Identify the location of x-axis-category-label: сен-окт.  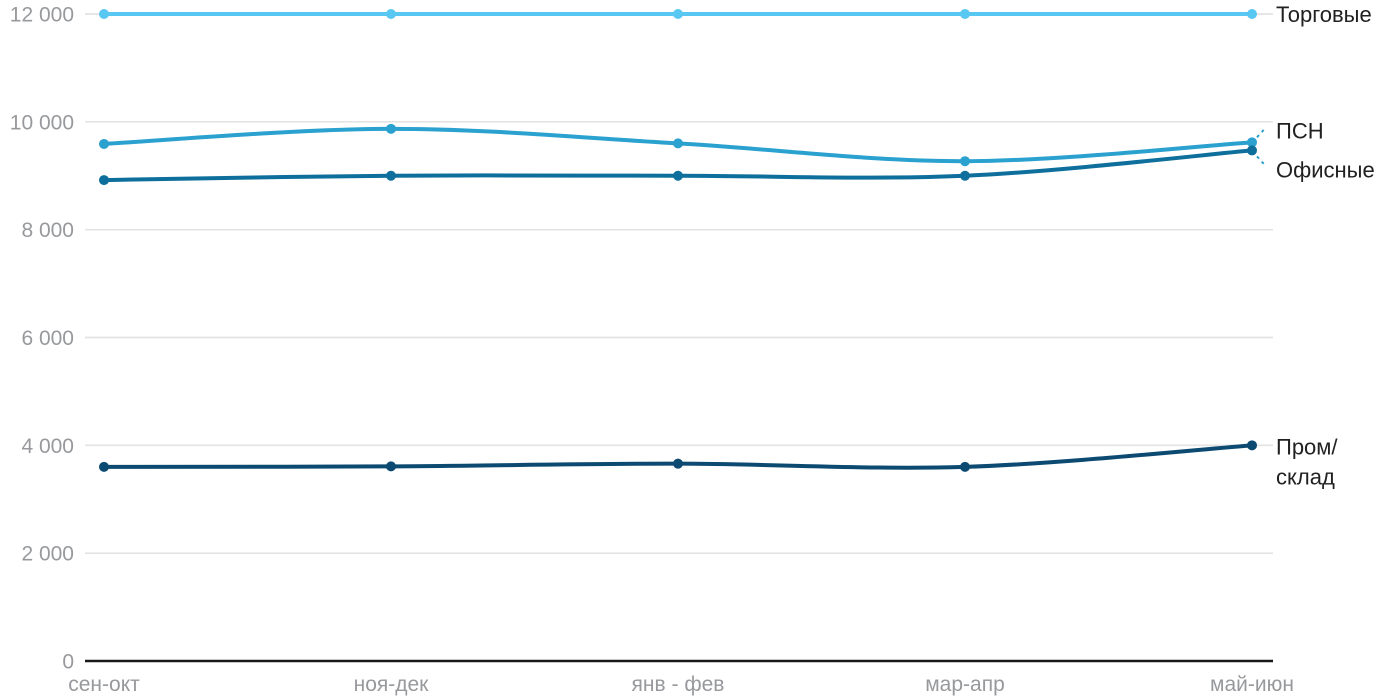
(104, 684).